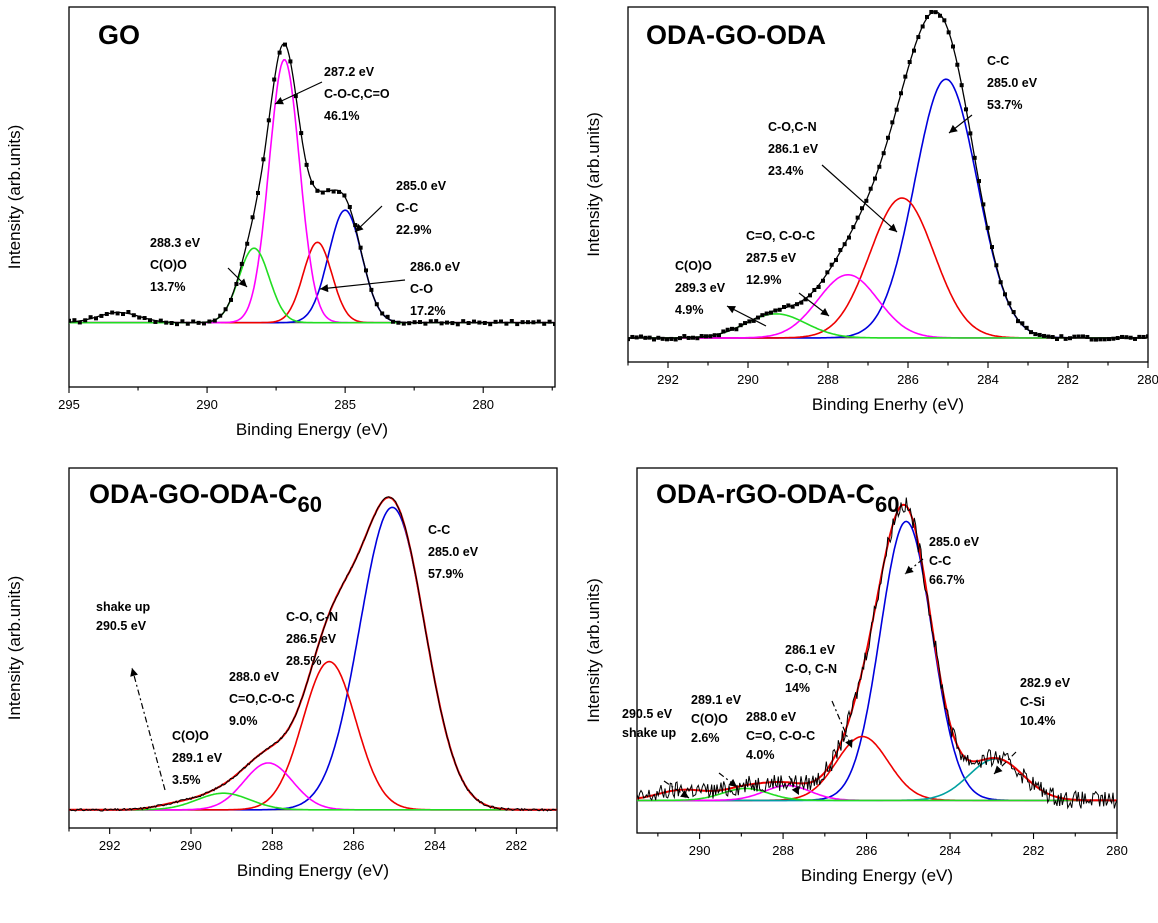 Image resolution: width=1158 pixels, height=923 pixels. I want to click on annotation-line: 46.1%, so click(341, 116).